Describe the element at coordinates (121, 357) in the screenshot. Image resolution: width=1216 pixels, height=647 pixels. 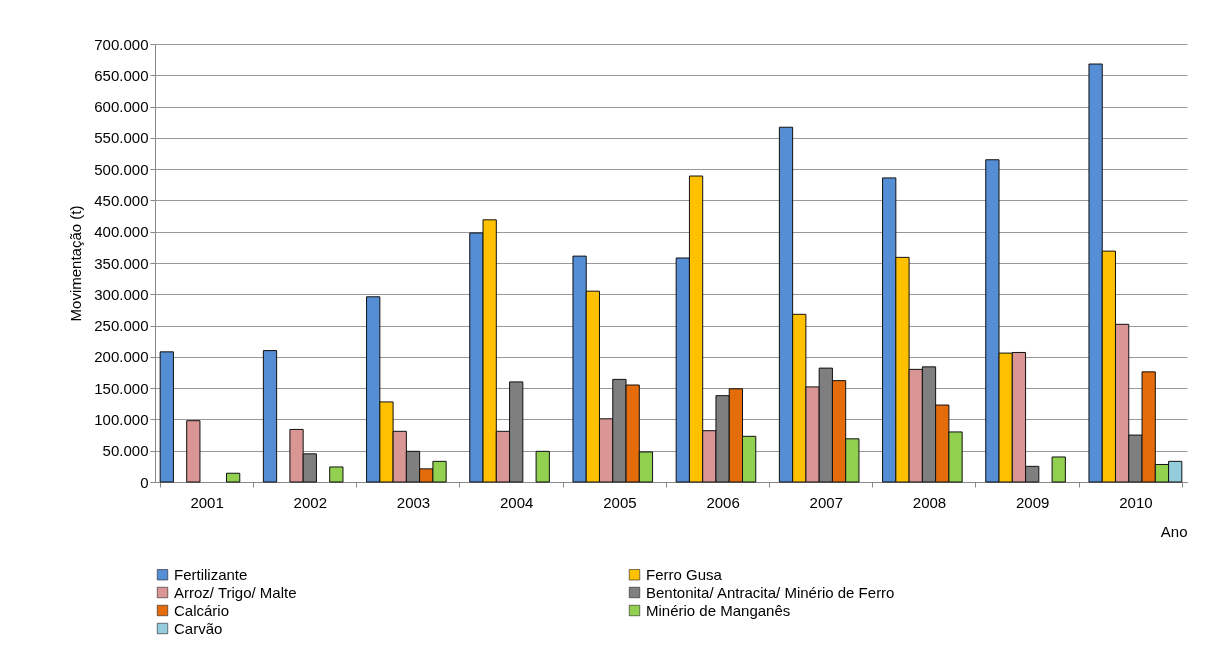
I see `y-tick-label: 200.000` at that location.